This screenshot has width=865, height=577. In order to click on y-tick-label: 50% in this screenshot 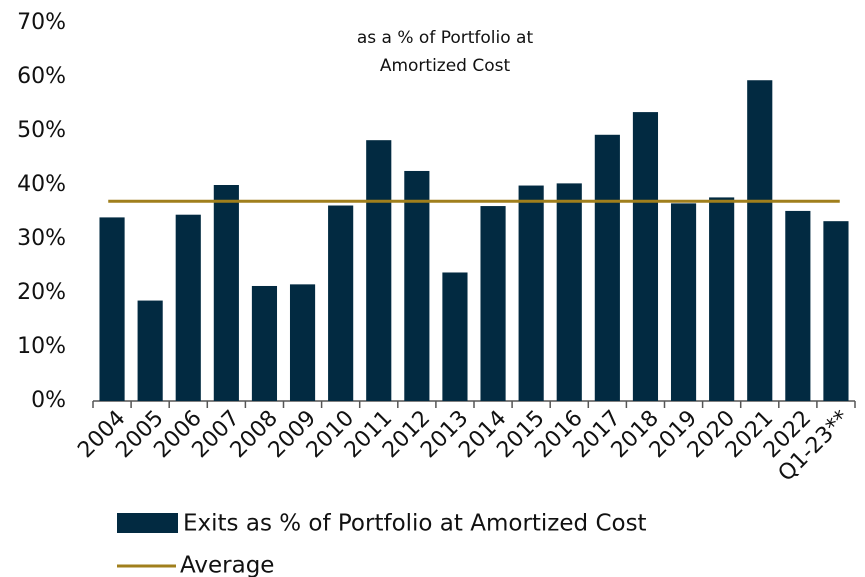, I will do `click(41, 130)`.